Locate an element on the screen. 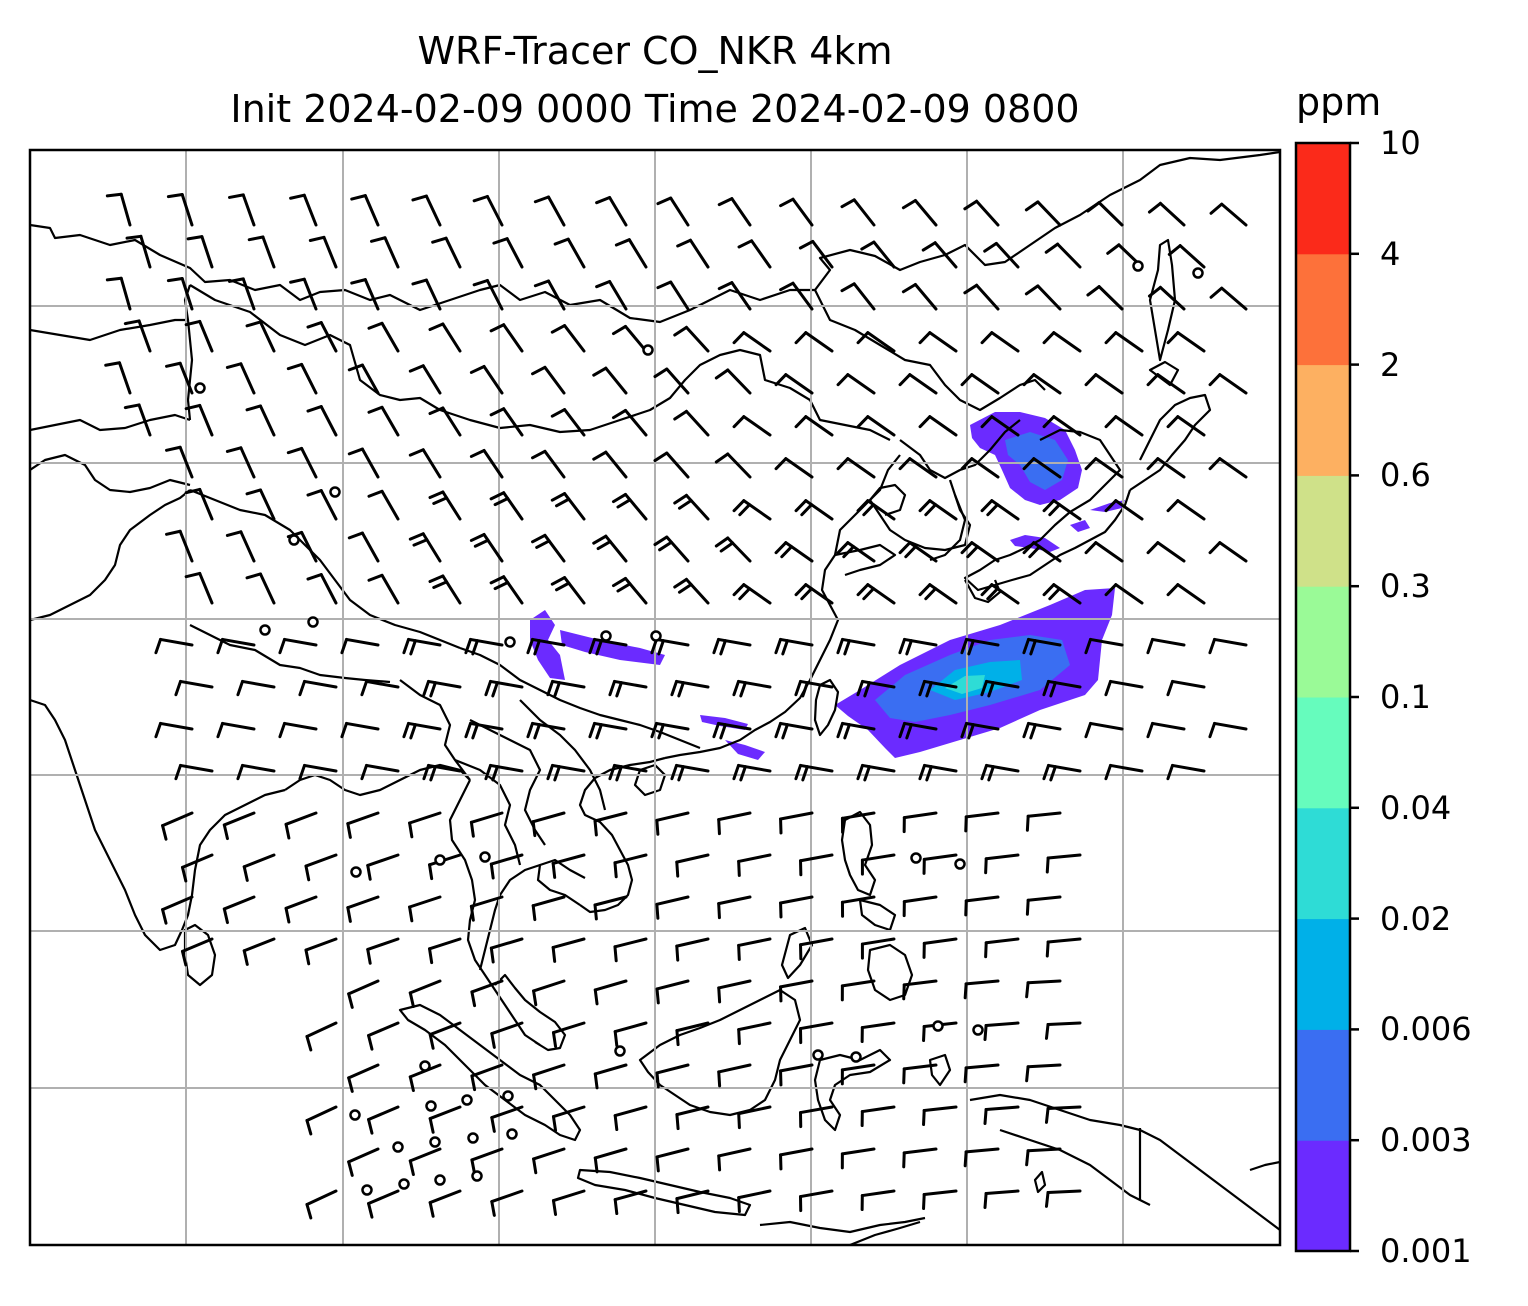 This screenshot has height=1306, width=1528. colorbar-tick-label: 4 is located at coordinates (1390, 253).